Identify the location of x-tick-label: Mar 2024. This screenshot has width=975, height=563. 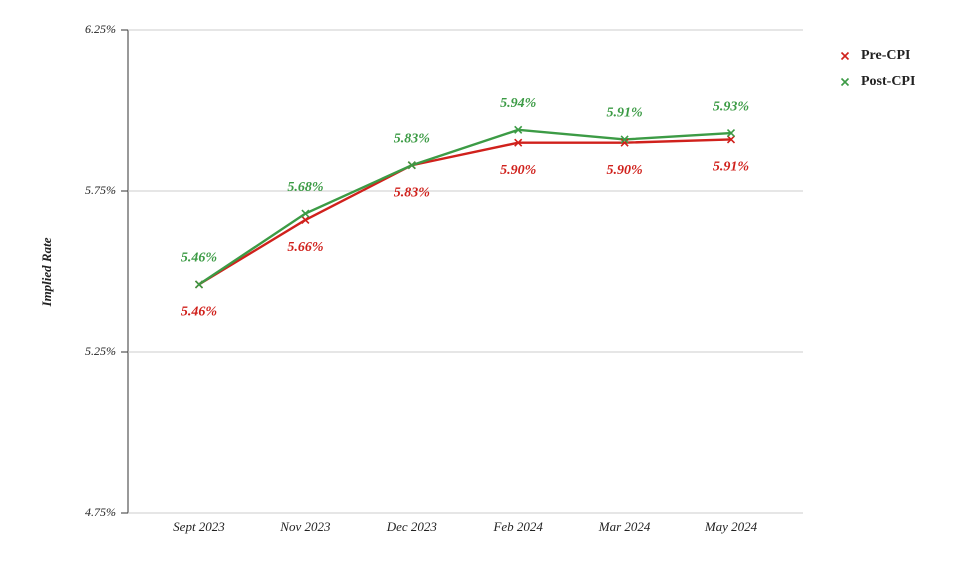
(624, 526).